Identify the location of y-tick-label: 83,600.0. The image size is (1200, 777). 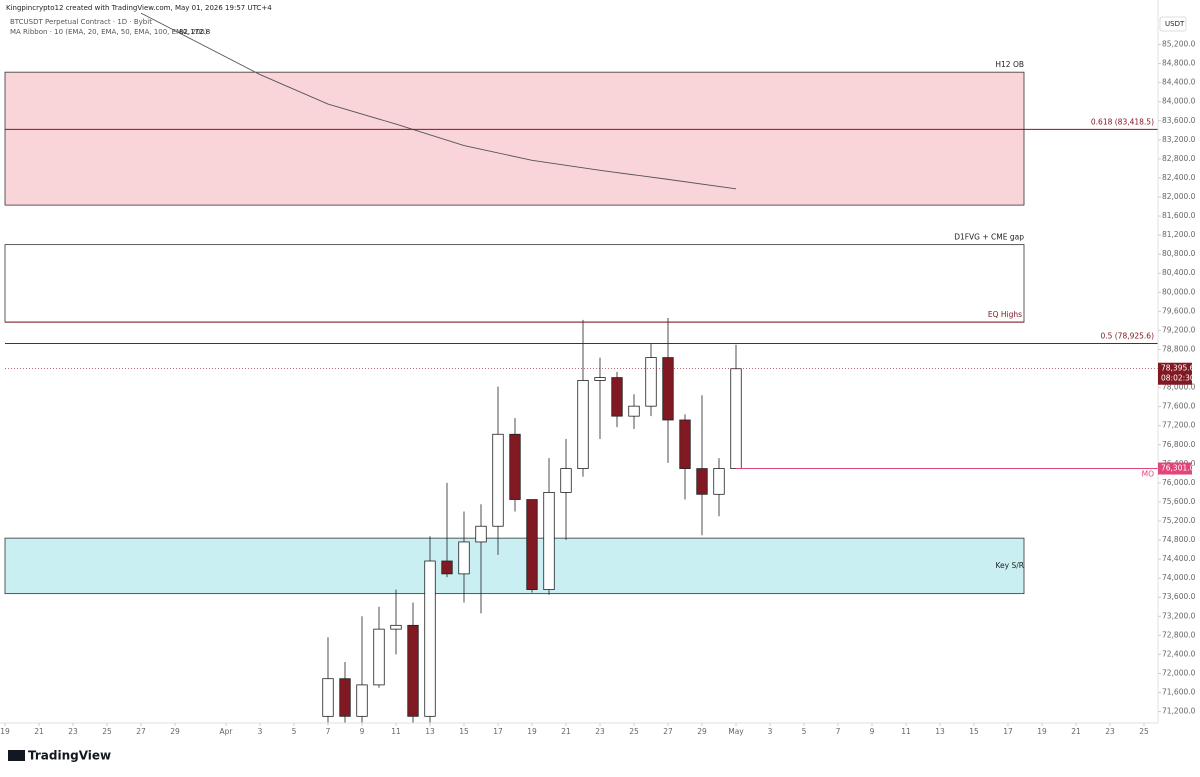
(1179, 120).